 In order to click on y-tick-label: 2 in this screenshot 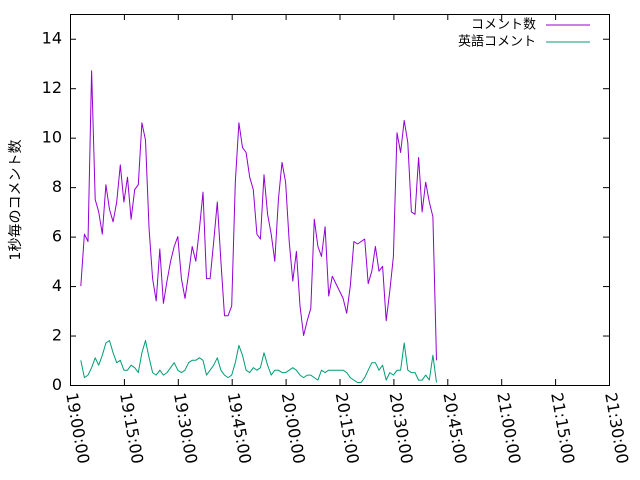, I will do `click(57, 335)`.